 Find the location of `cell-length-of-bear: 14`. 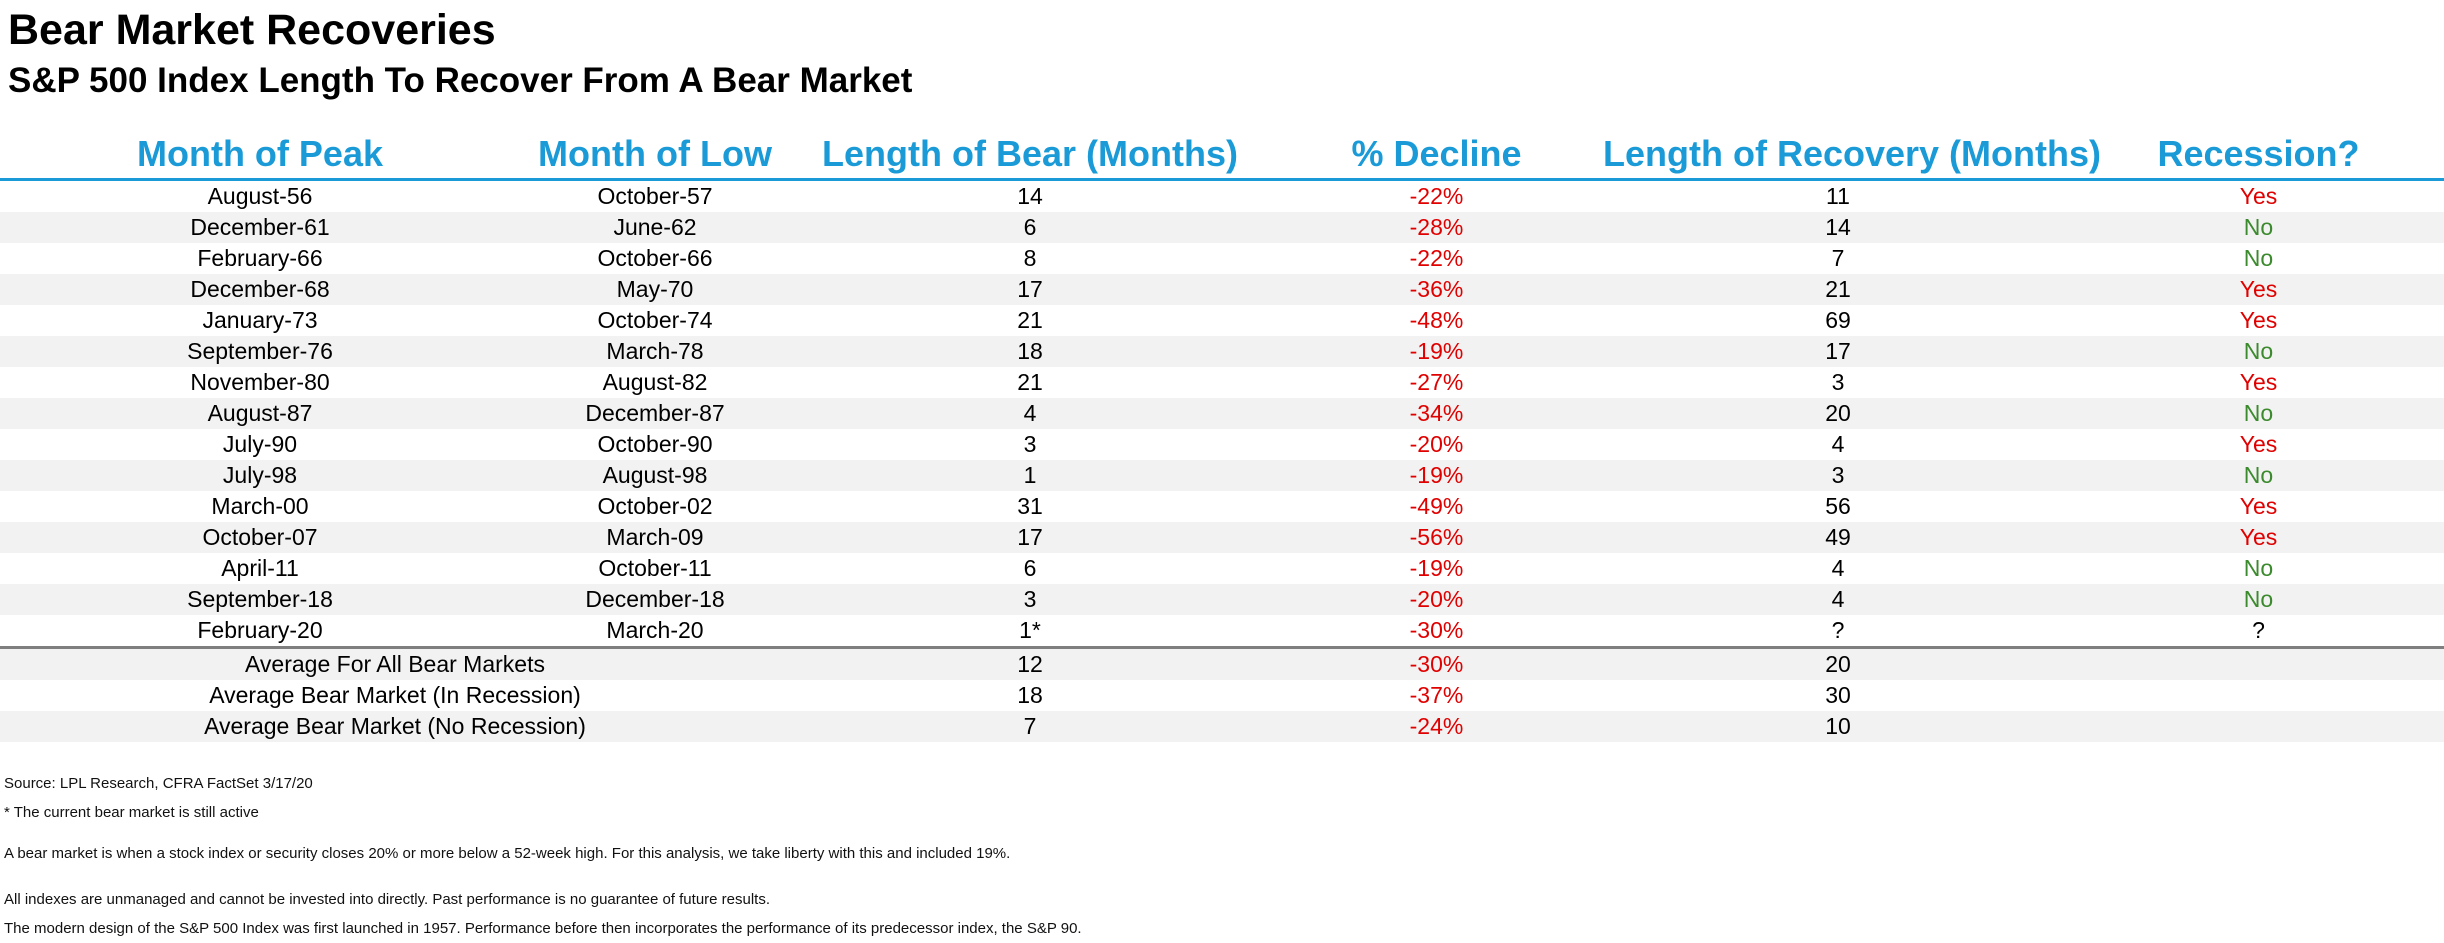

cell-length-of-bear: 14 is located at coordinates (1030, 196).